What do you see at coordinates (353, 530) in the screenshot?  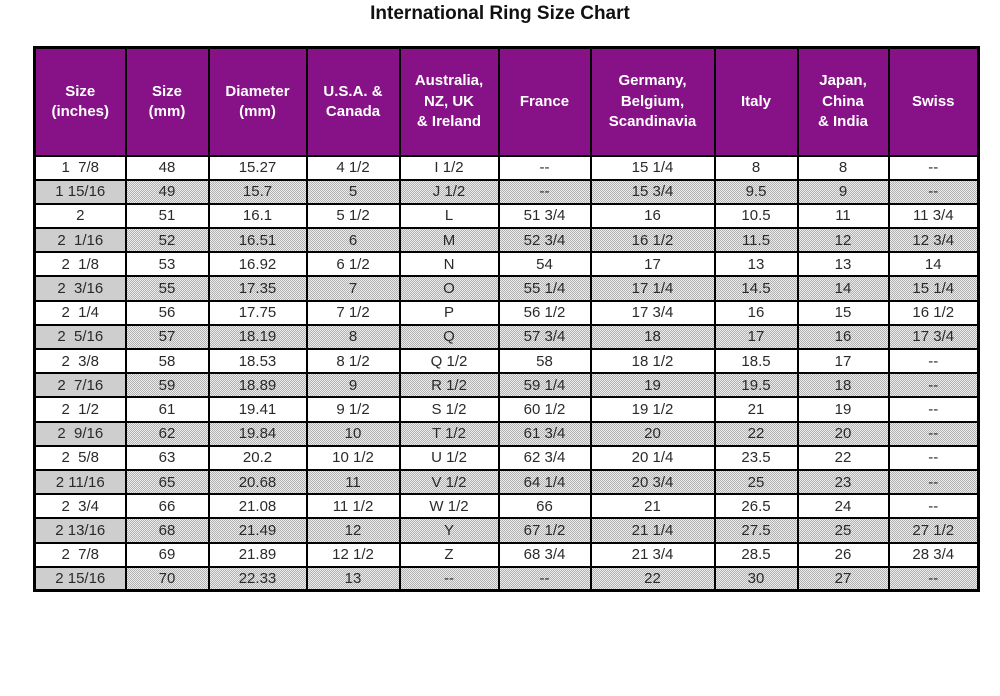 I see `table-cell: 12` at bounding box center [353, 530].